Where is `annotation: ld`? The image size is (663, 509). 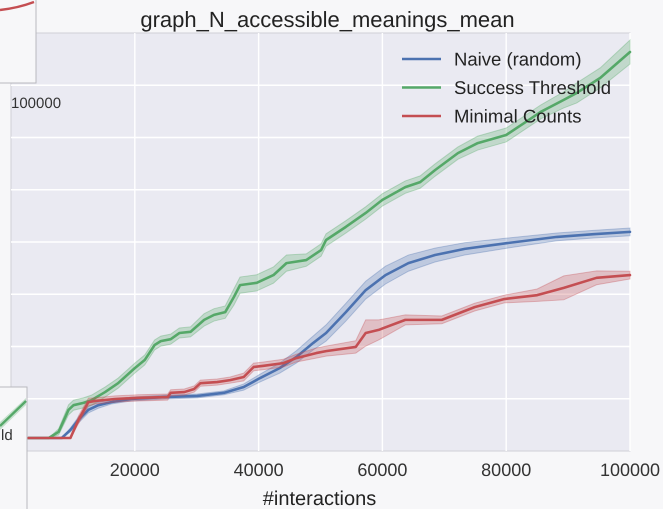 annotation: ld is located at coordinates (7, 435).